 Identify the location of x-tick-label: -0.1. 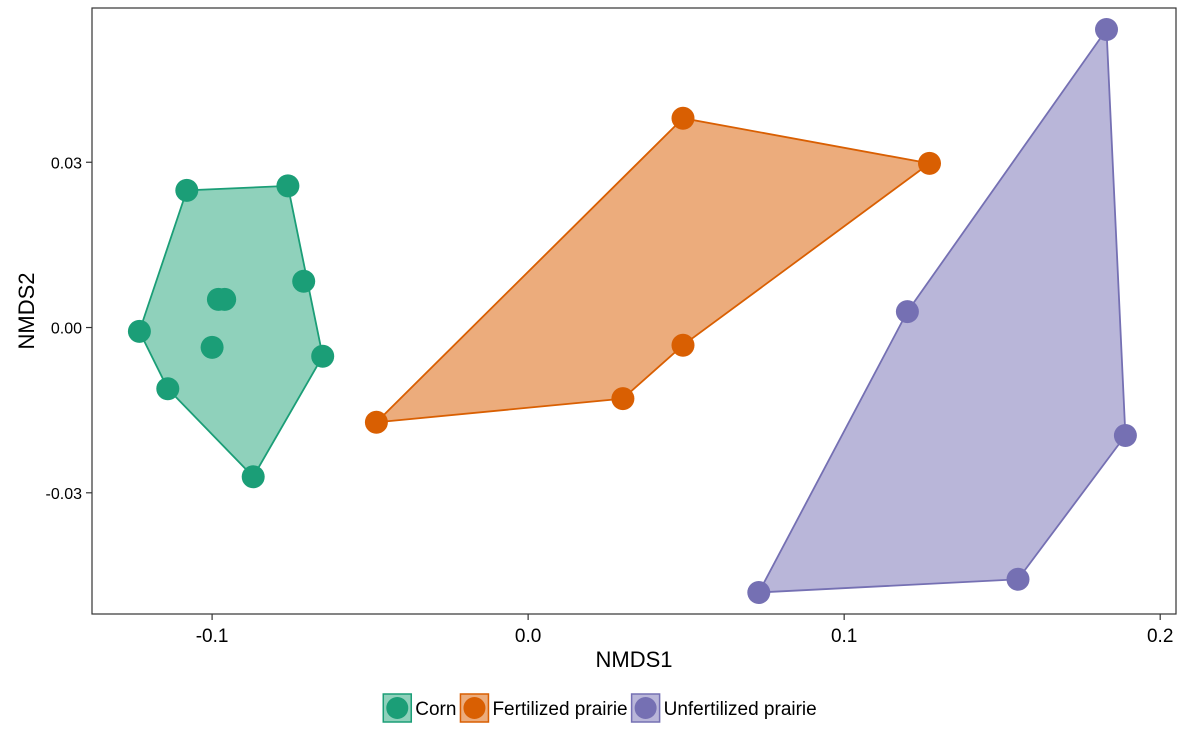
(212, 636).